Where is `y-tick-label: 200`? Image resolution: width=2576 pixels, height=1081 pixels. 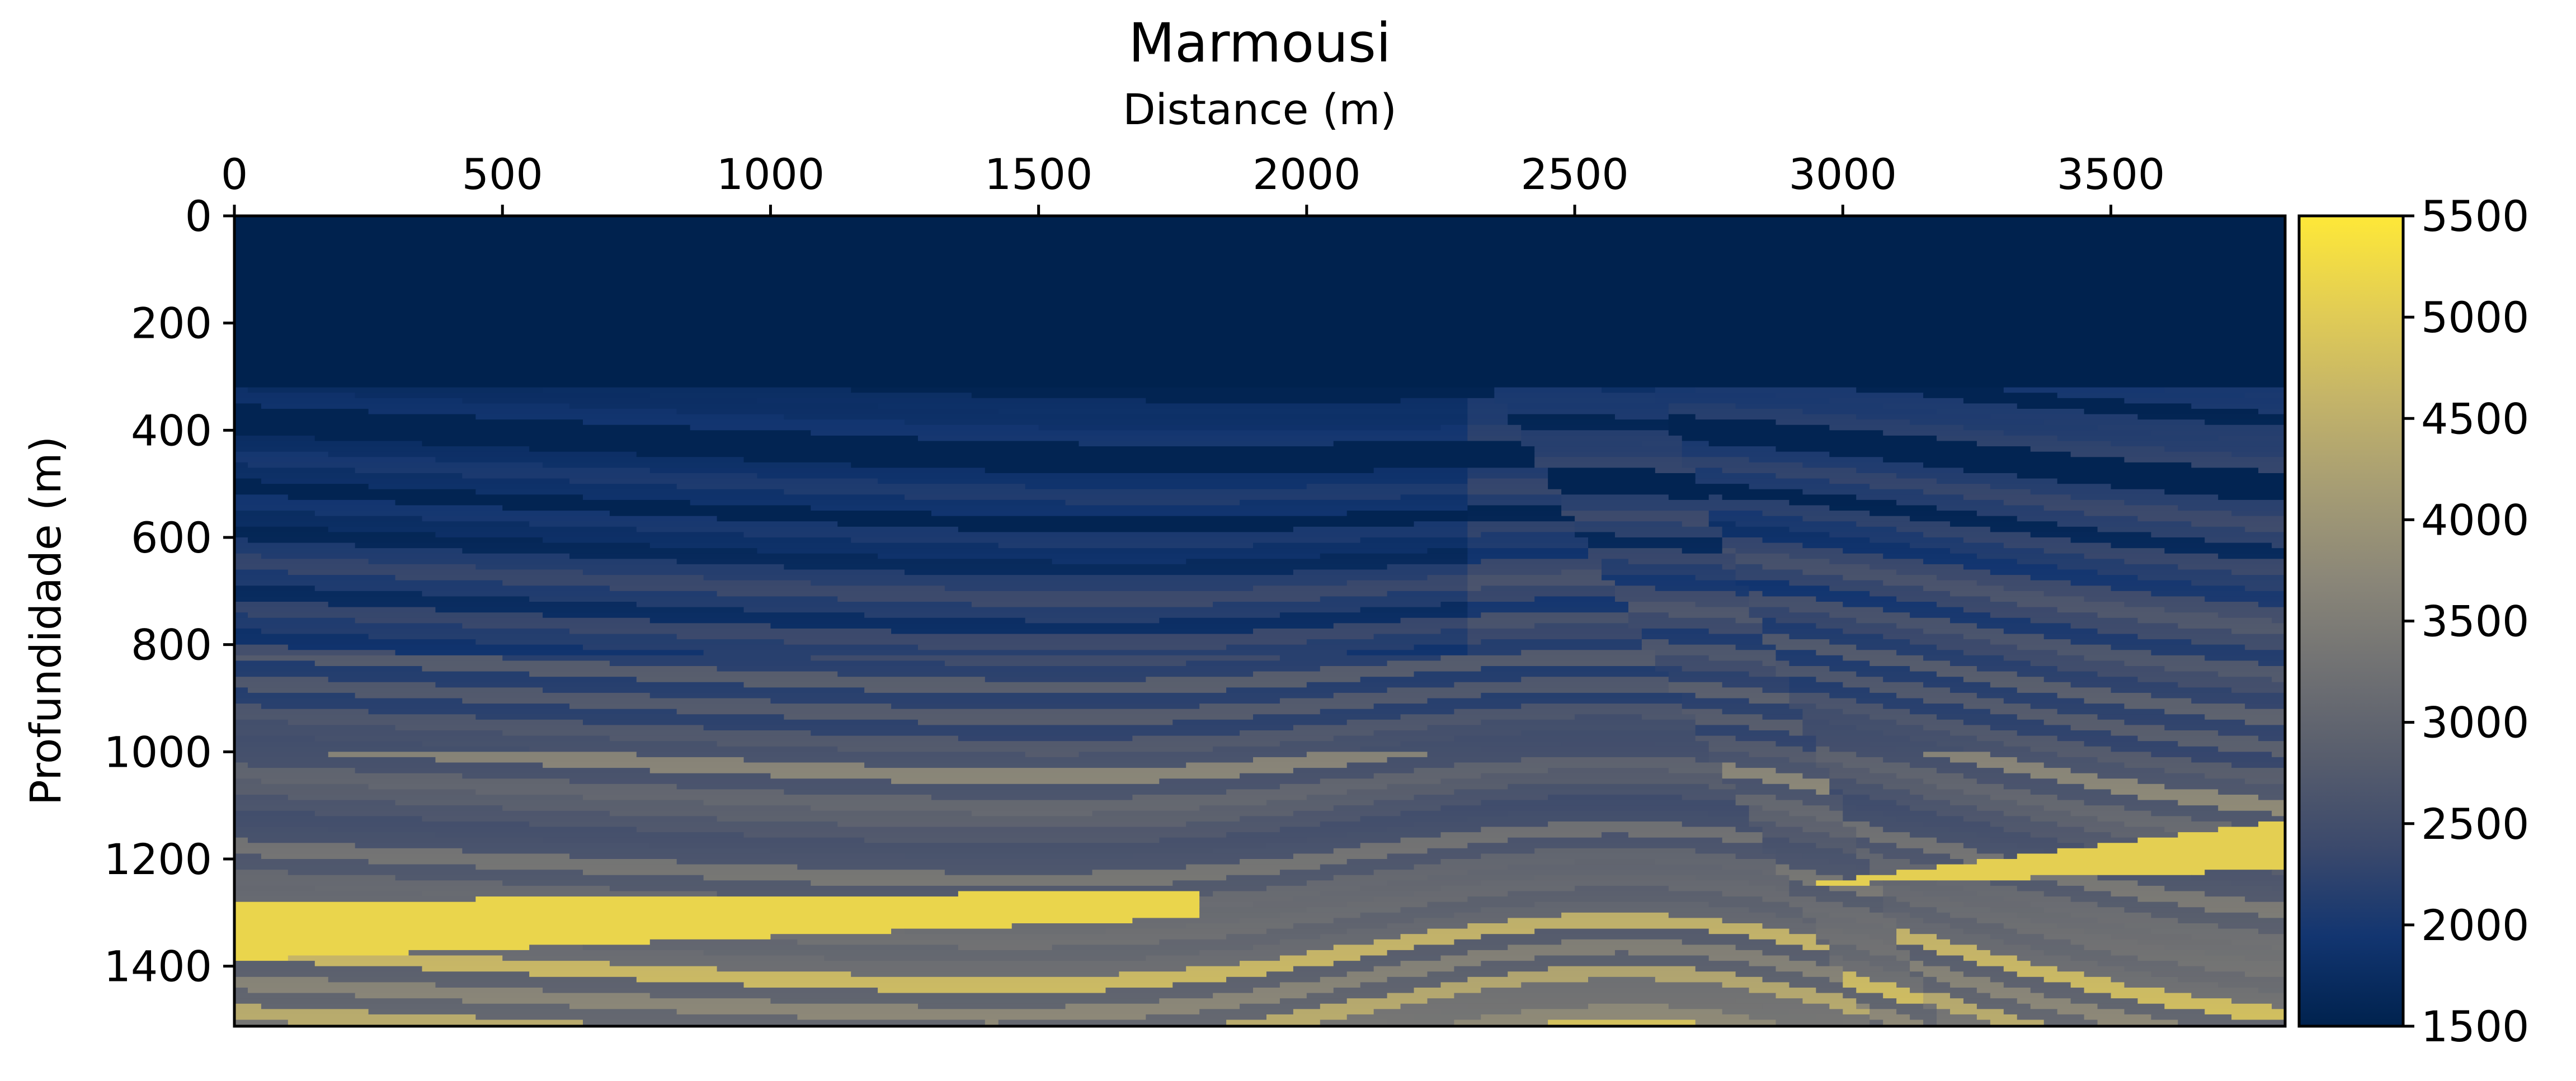 y-tick-label: 200 is located at coordinates (171, 323).